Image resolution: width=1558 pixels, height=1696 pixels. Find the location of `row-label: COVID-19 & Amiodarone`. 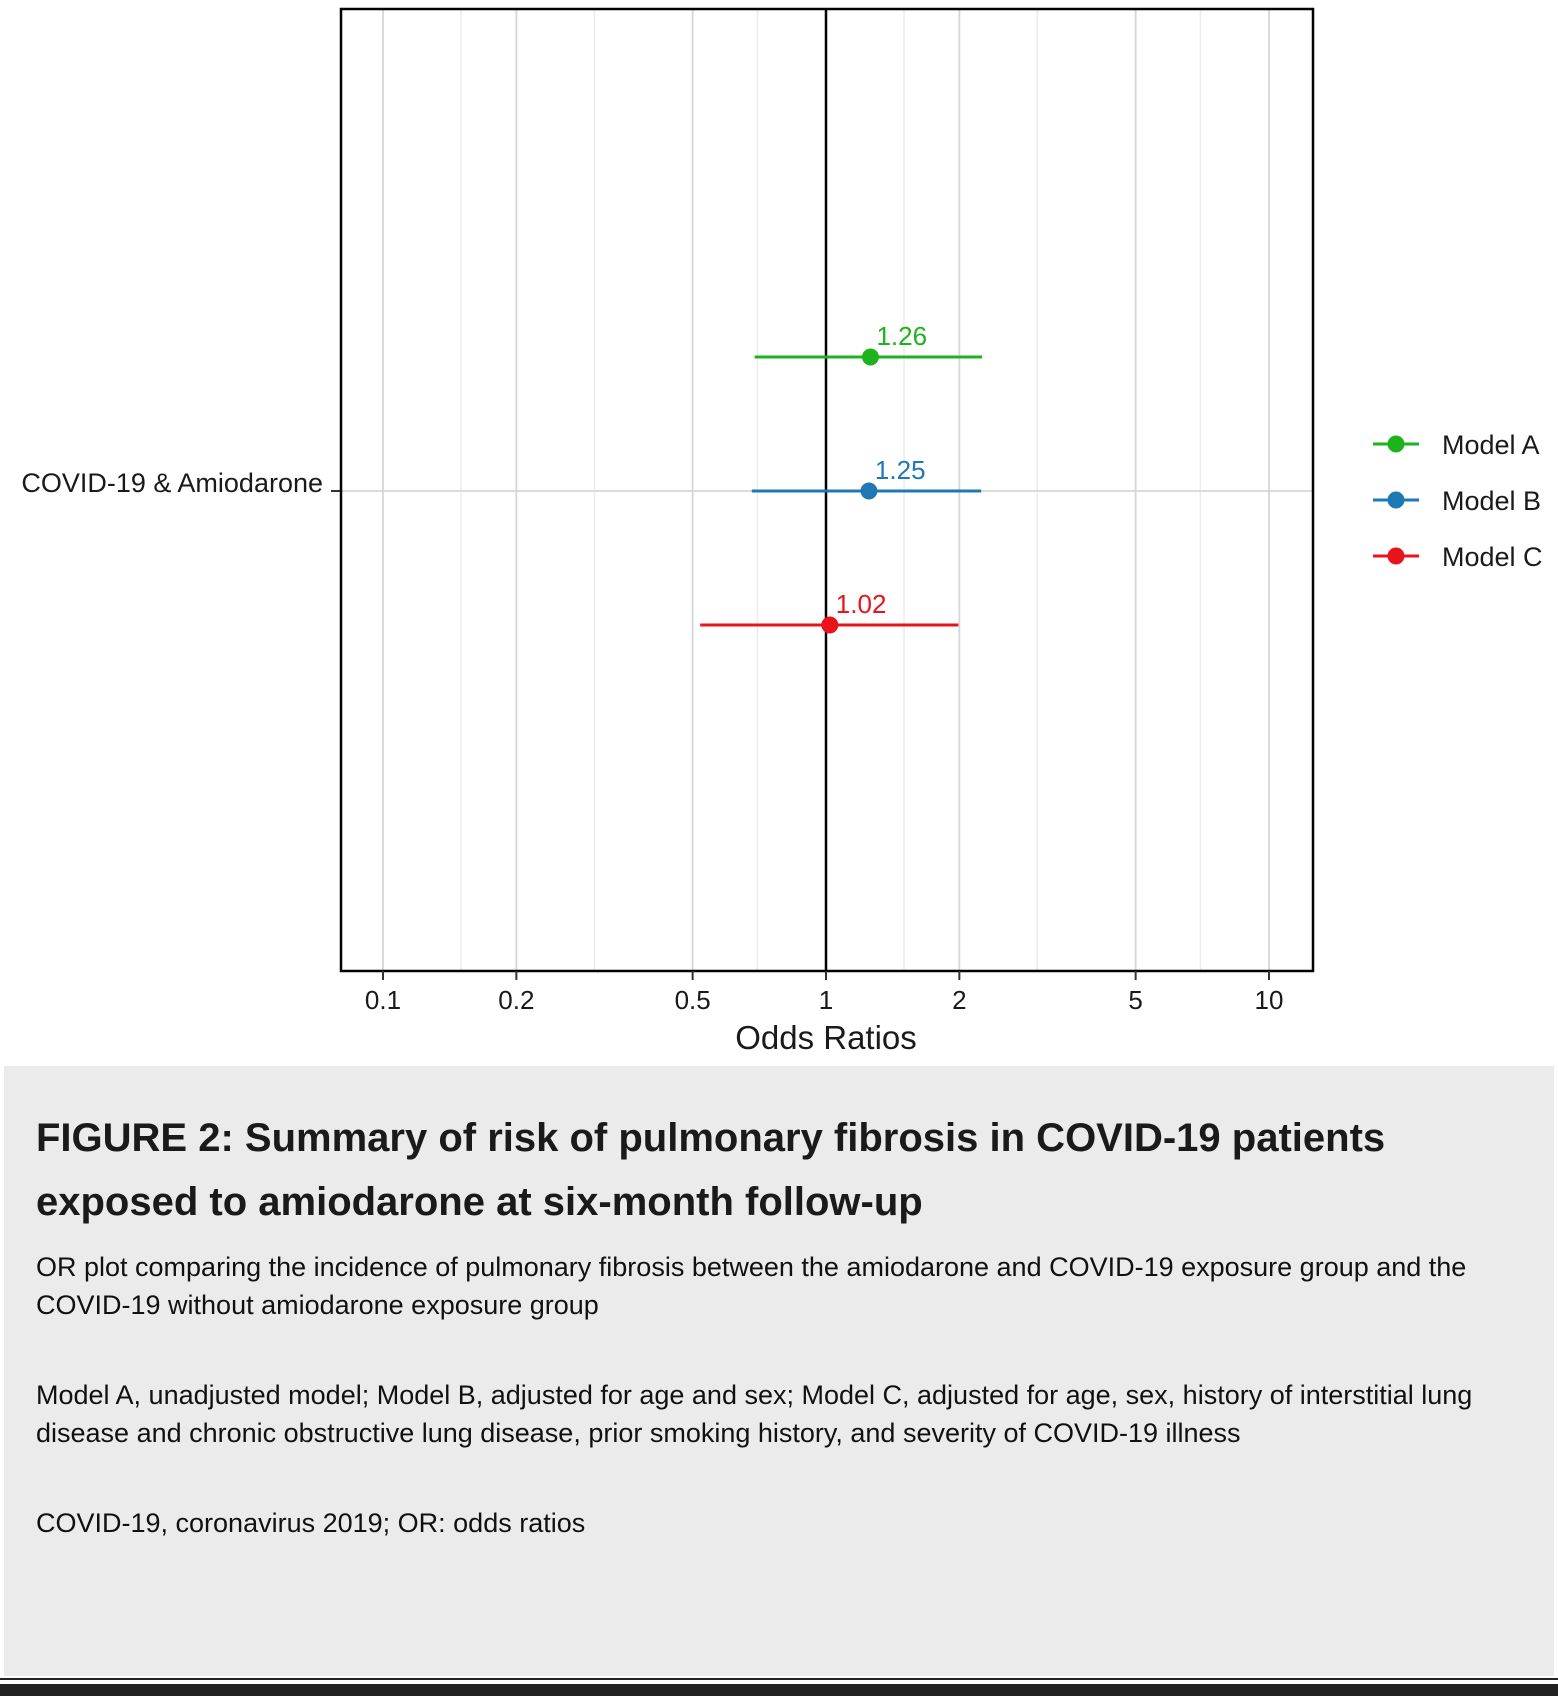

row-label: COVID-19 & Amiodarone is located at coordinates (172, 483).